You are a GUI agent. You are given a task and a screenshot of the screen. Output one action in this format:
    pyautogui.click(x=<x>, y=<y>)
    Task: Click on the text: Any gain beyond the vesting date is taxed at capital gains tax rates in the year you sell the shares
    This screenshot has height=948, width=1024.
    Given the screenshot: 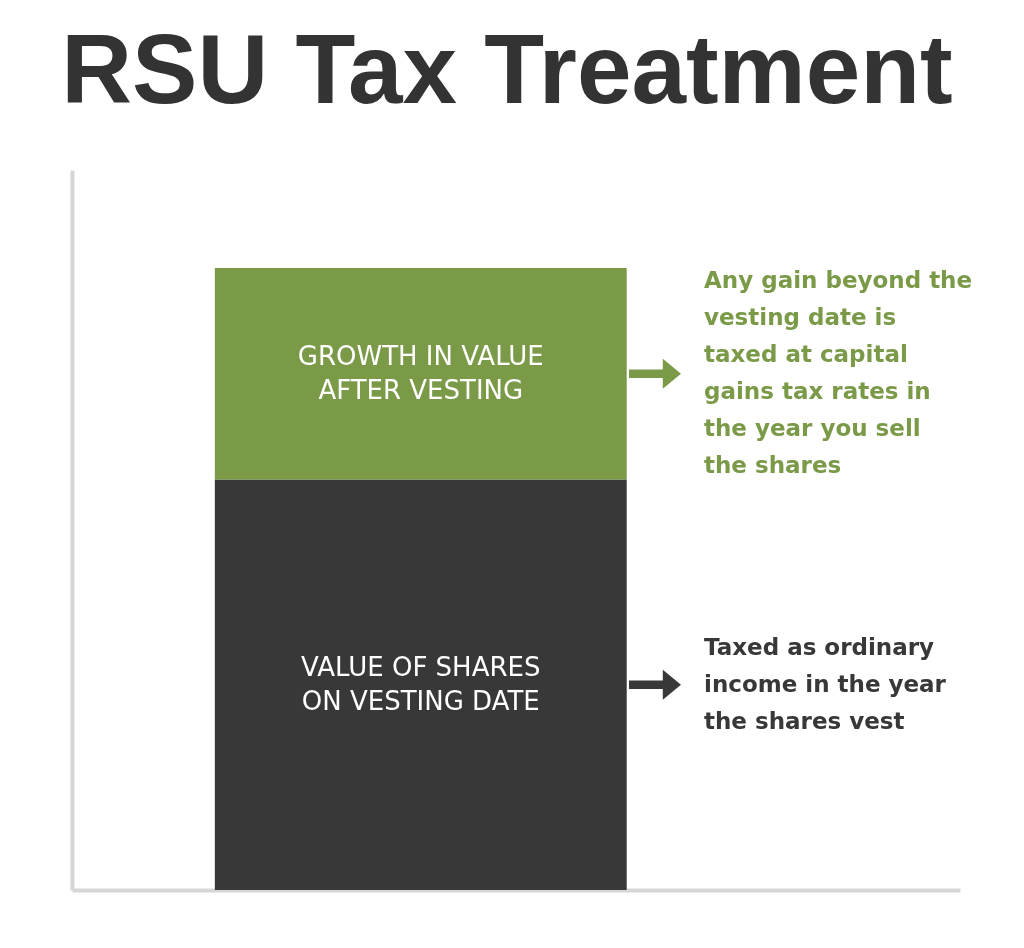 What is the action you would take?
    pyautogui.click(x=838, y=373)
    